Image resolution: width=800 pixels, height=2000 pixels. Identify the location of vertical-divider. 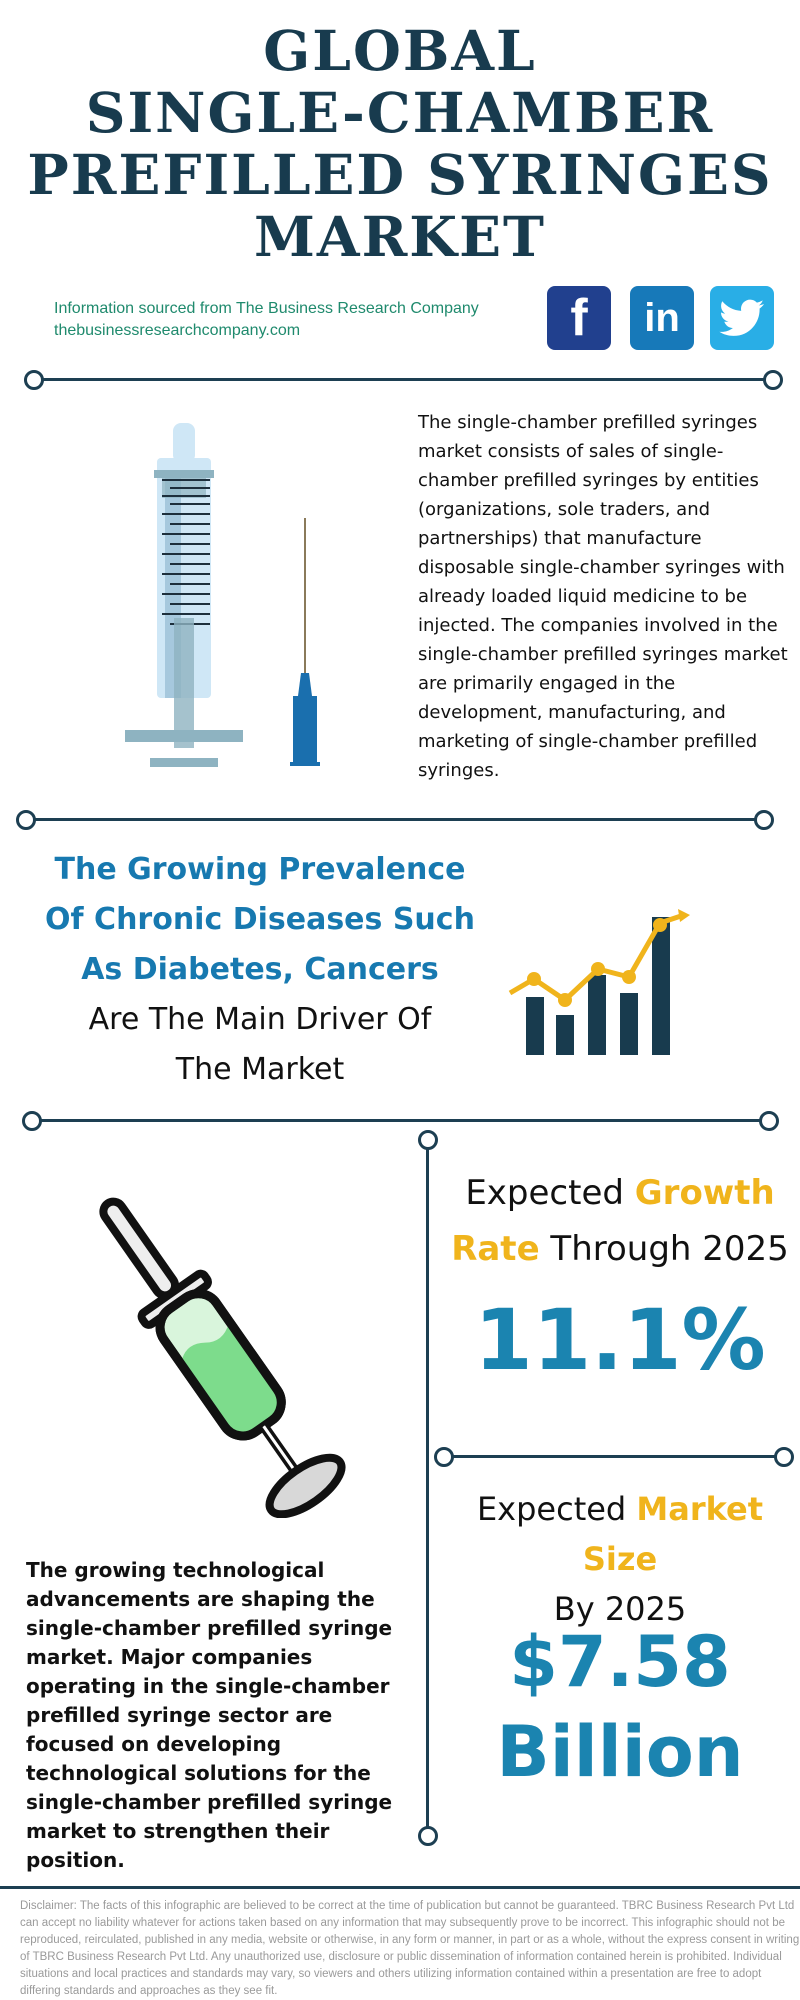
(427, 1483).